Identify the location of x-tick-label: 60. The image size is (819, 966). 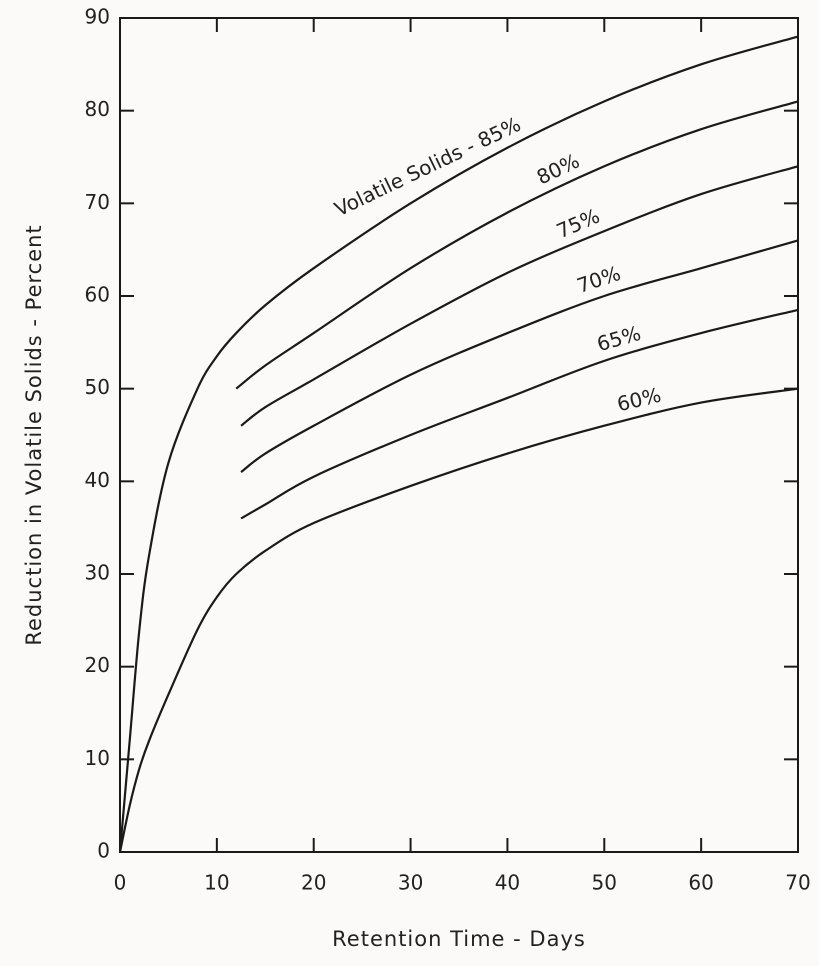
(700, 883).